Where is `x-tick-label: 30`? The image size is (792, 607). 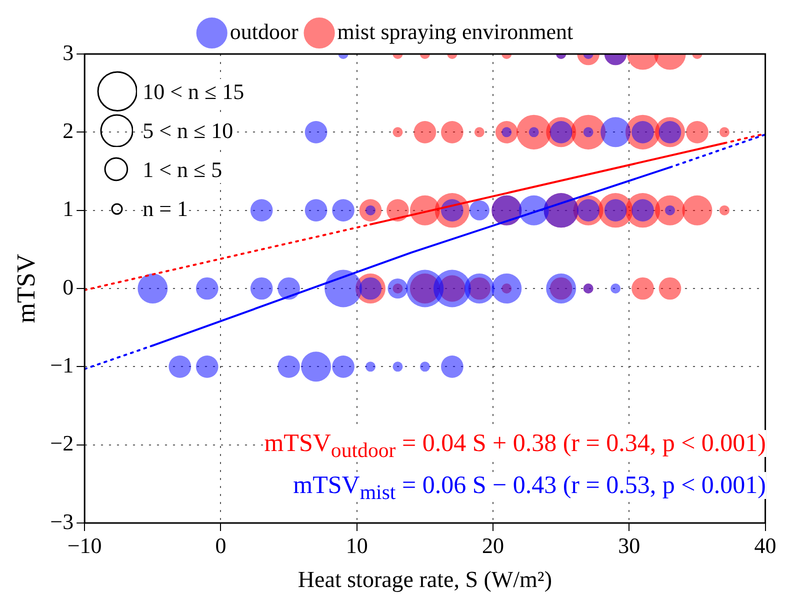 x-tick-label: 30 is located at coordinates (629, 545).